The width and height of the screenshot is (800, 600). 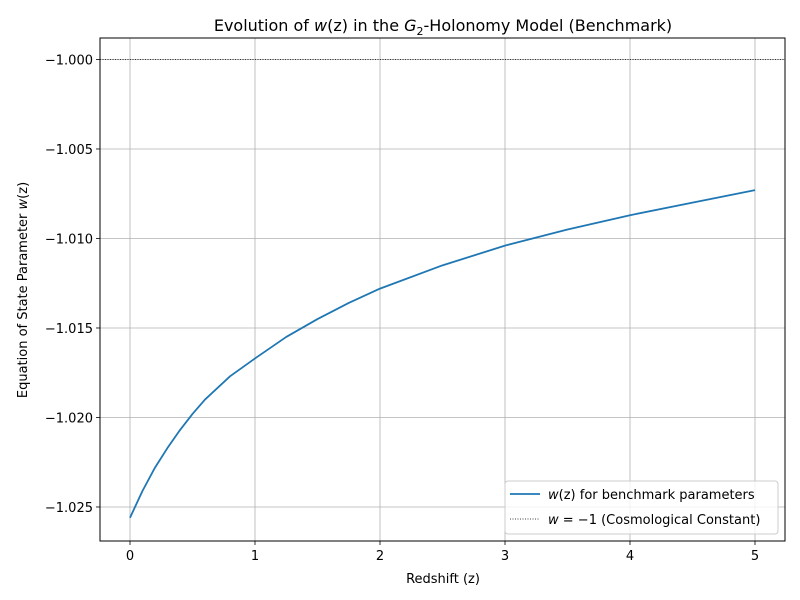 What do you see at coordinates (130, 556) in the screenshot?
I see `x-tick-label: 0` at bounding box center [130, 556].